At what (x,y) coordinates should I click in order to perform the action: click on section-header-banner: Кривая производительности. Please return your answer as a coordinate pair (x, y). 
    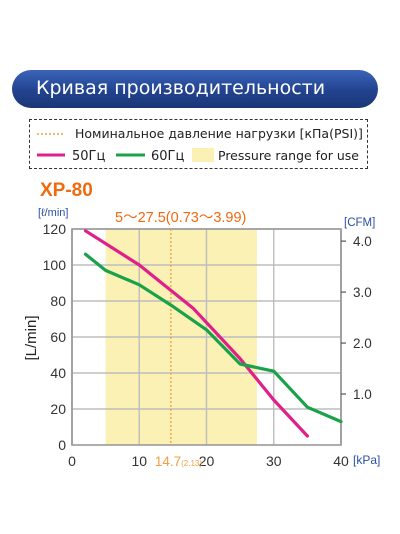
    Looking at the image, I should click on (195, 89).